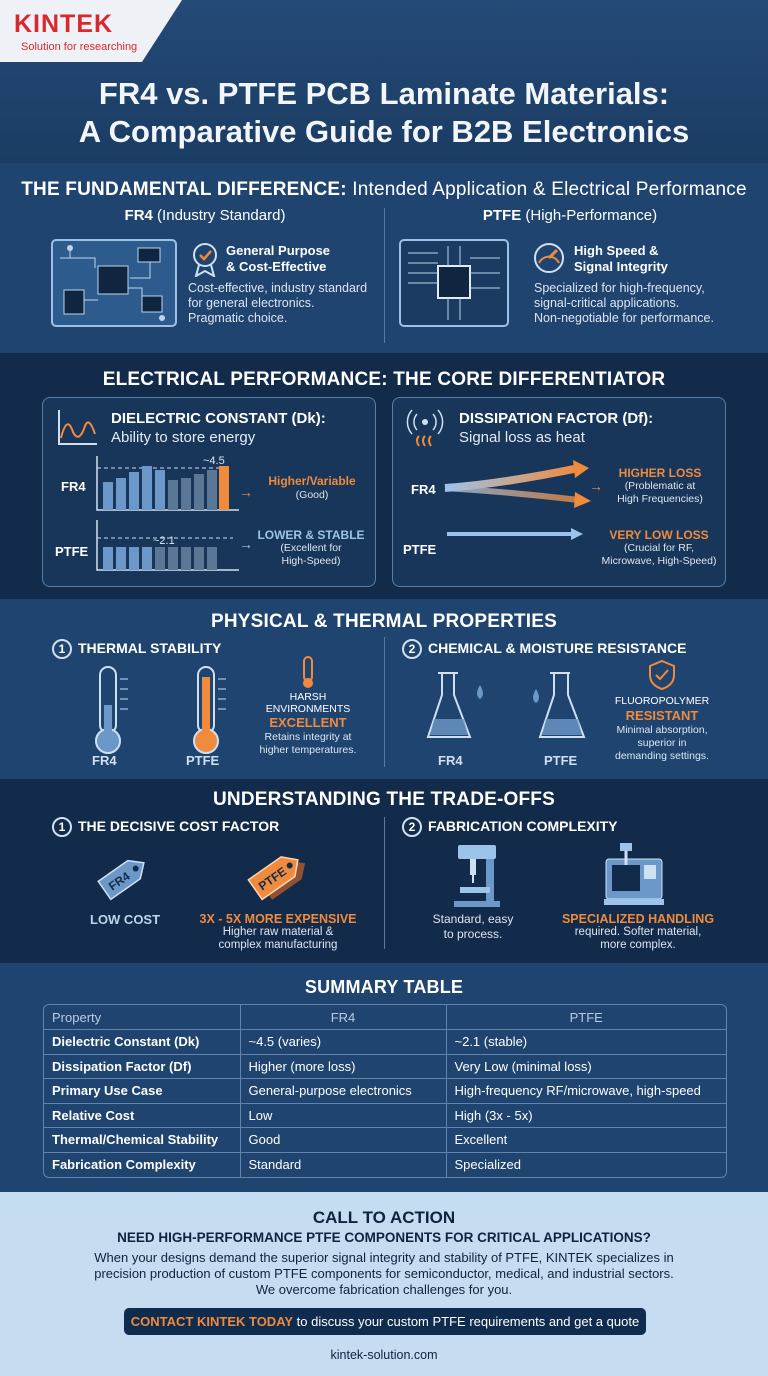 Image resolution: width=768 pixels, height=1376 pixels. Describe the element at coordinates (384, 1355) in the screenshot. I see `website-link: kintek-solution.com` at that location.